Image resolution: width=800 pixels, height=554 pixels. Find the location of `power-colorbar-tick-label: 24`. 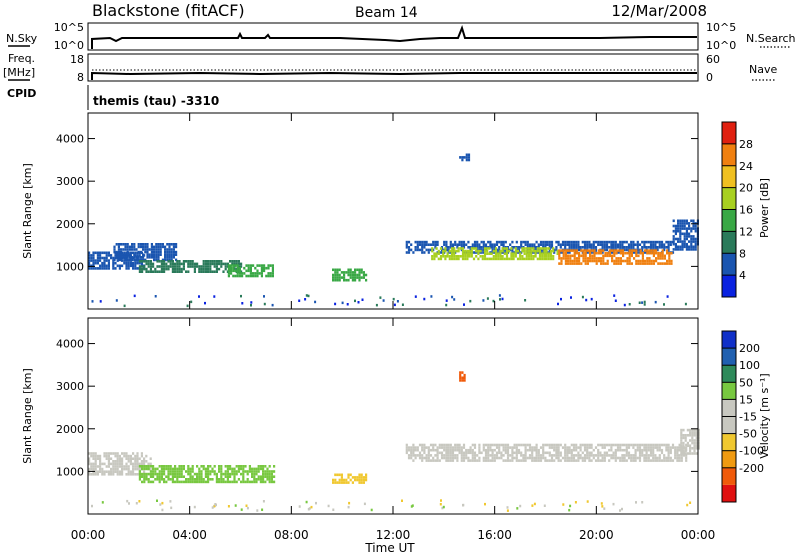

power-colorbar-tick-label: 24 is located at coordinates (746, 166).